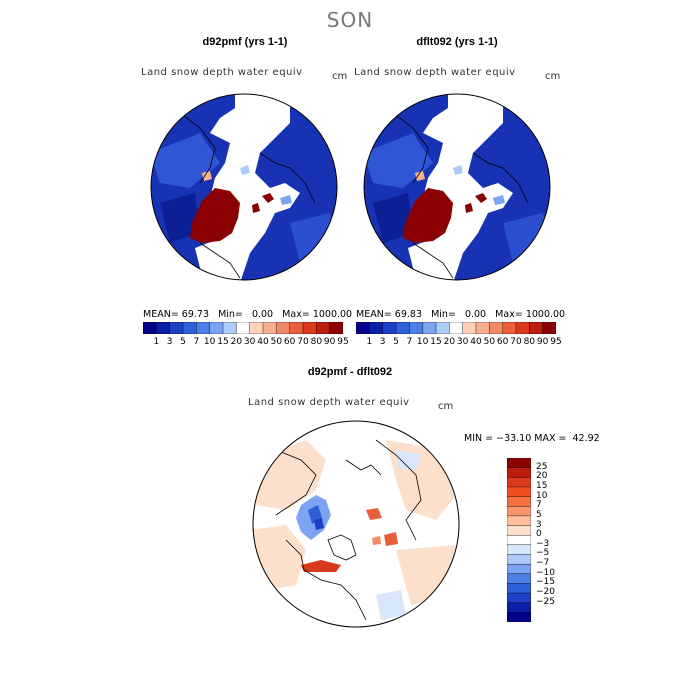 Image resolution: width=700 pixels, height=700 pixels. What do you see at coordinates (545, 572) in the screenshot?
I see `colorbar-tick-label: −10` at bounding box center [545, 572].